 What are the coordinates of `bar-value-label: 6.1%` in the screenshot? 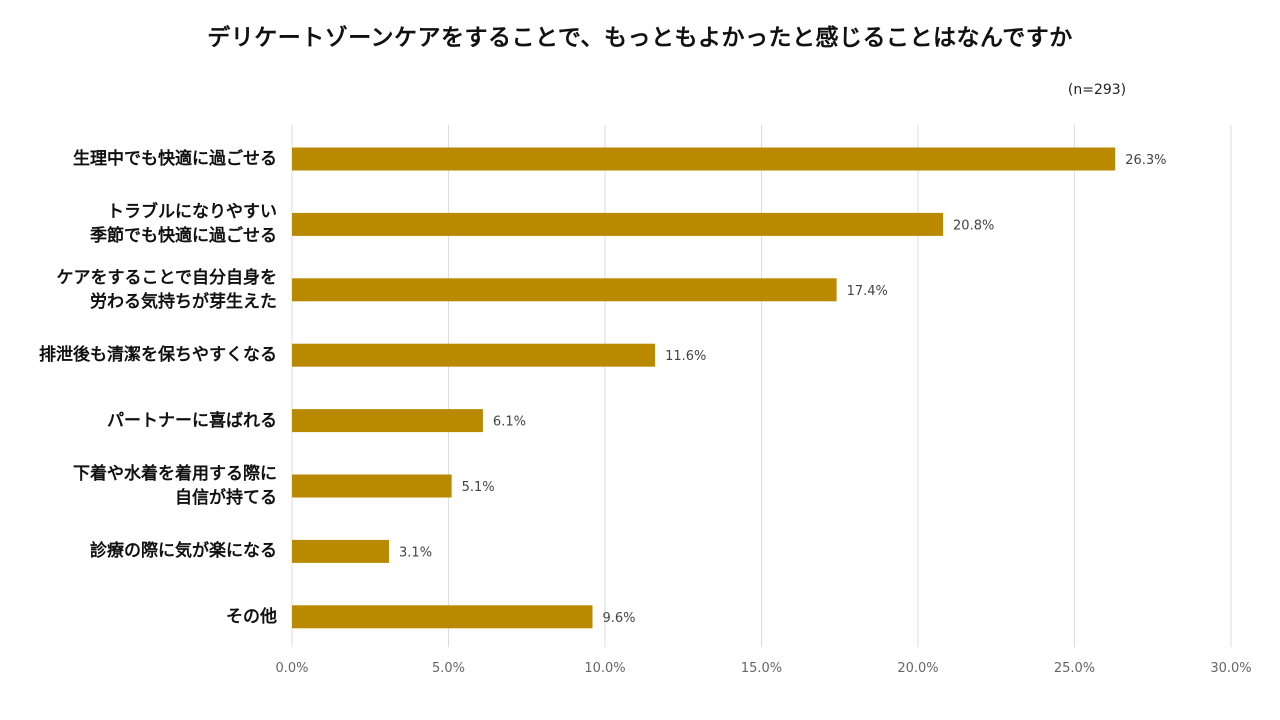 It's located at (509, 422).